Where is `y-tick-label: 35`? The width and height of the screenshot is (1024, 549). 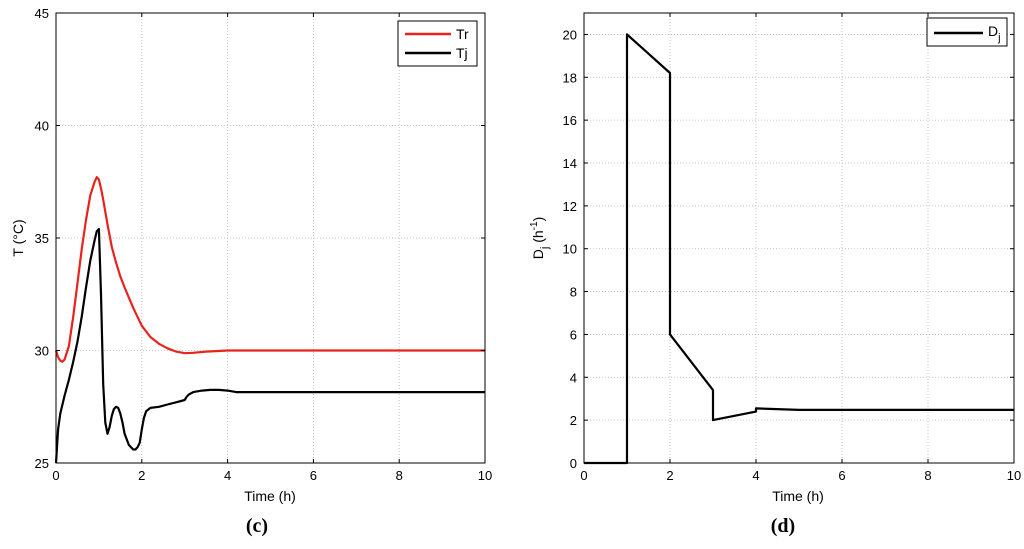 y-tick-label: 35 is located at coordinates (42, 238).